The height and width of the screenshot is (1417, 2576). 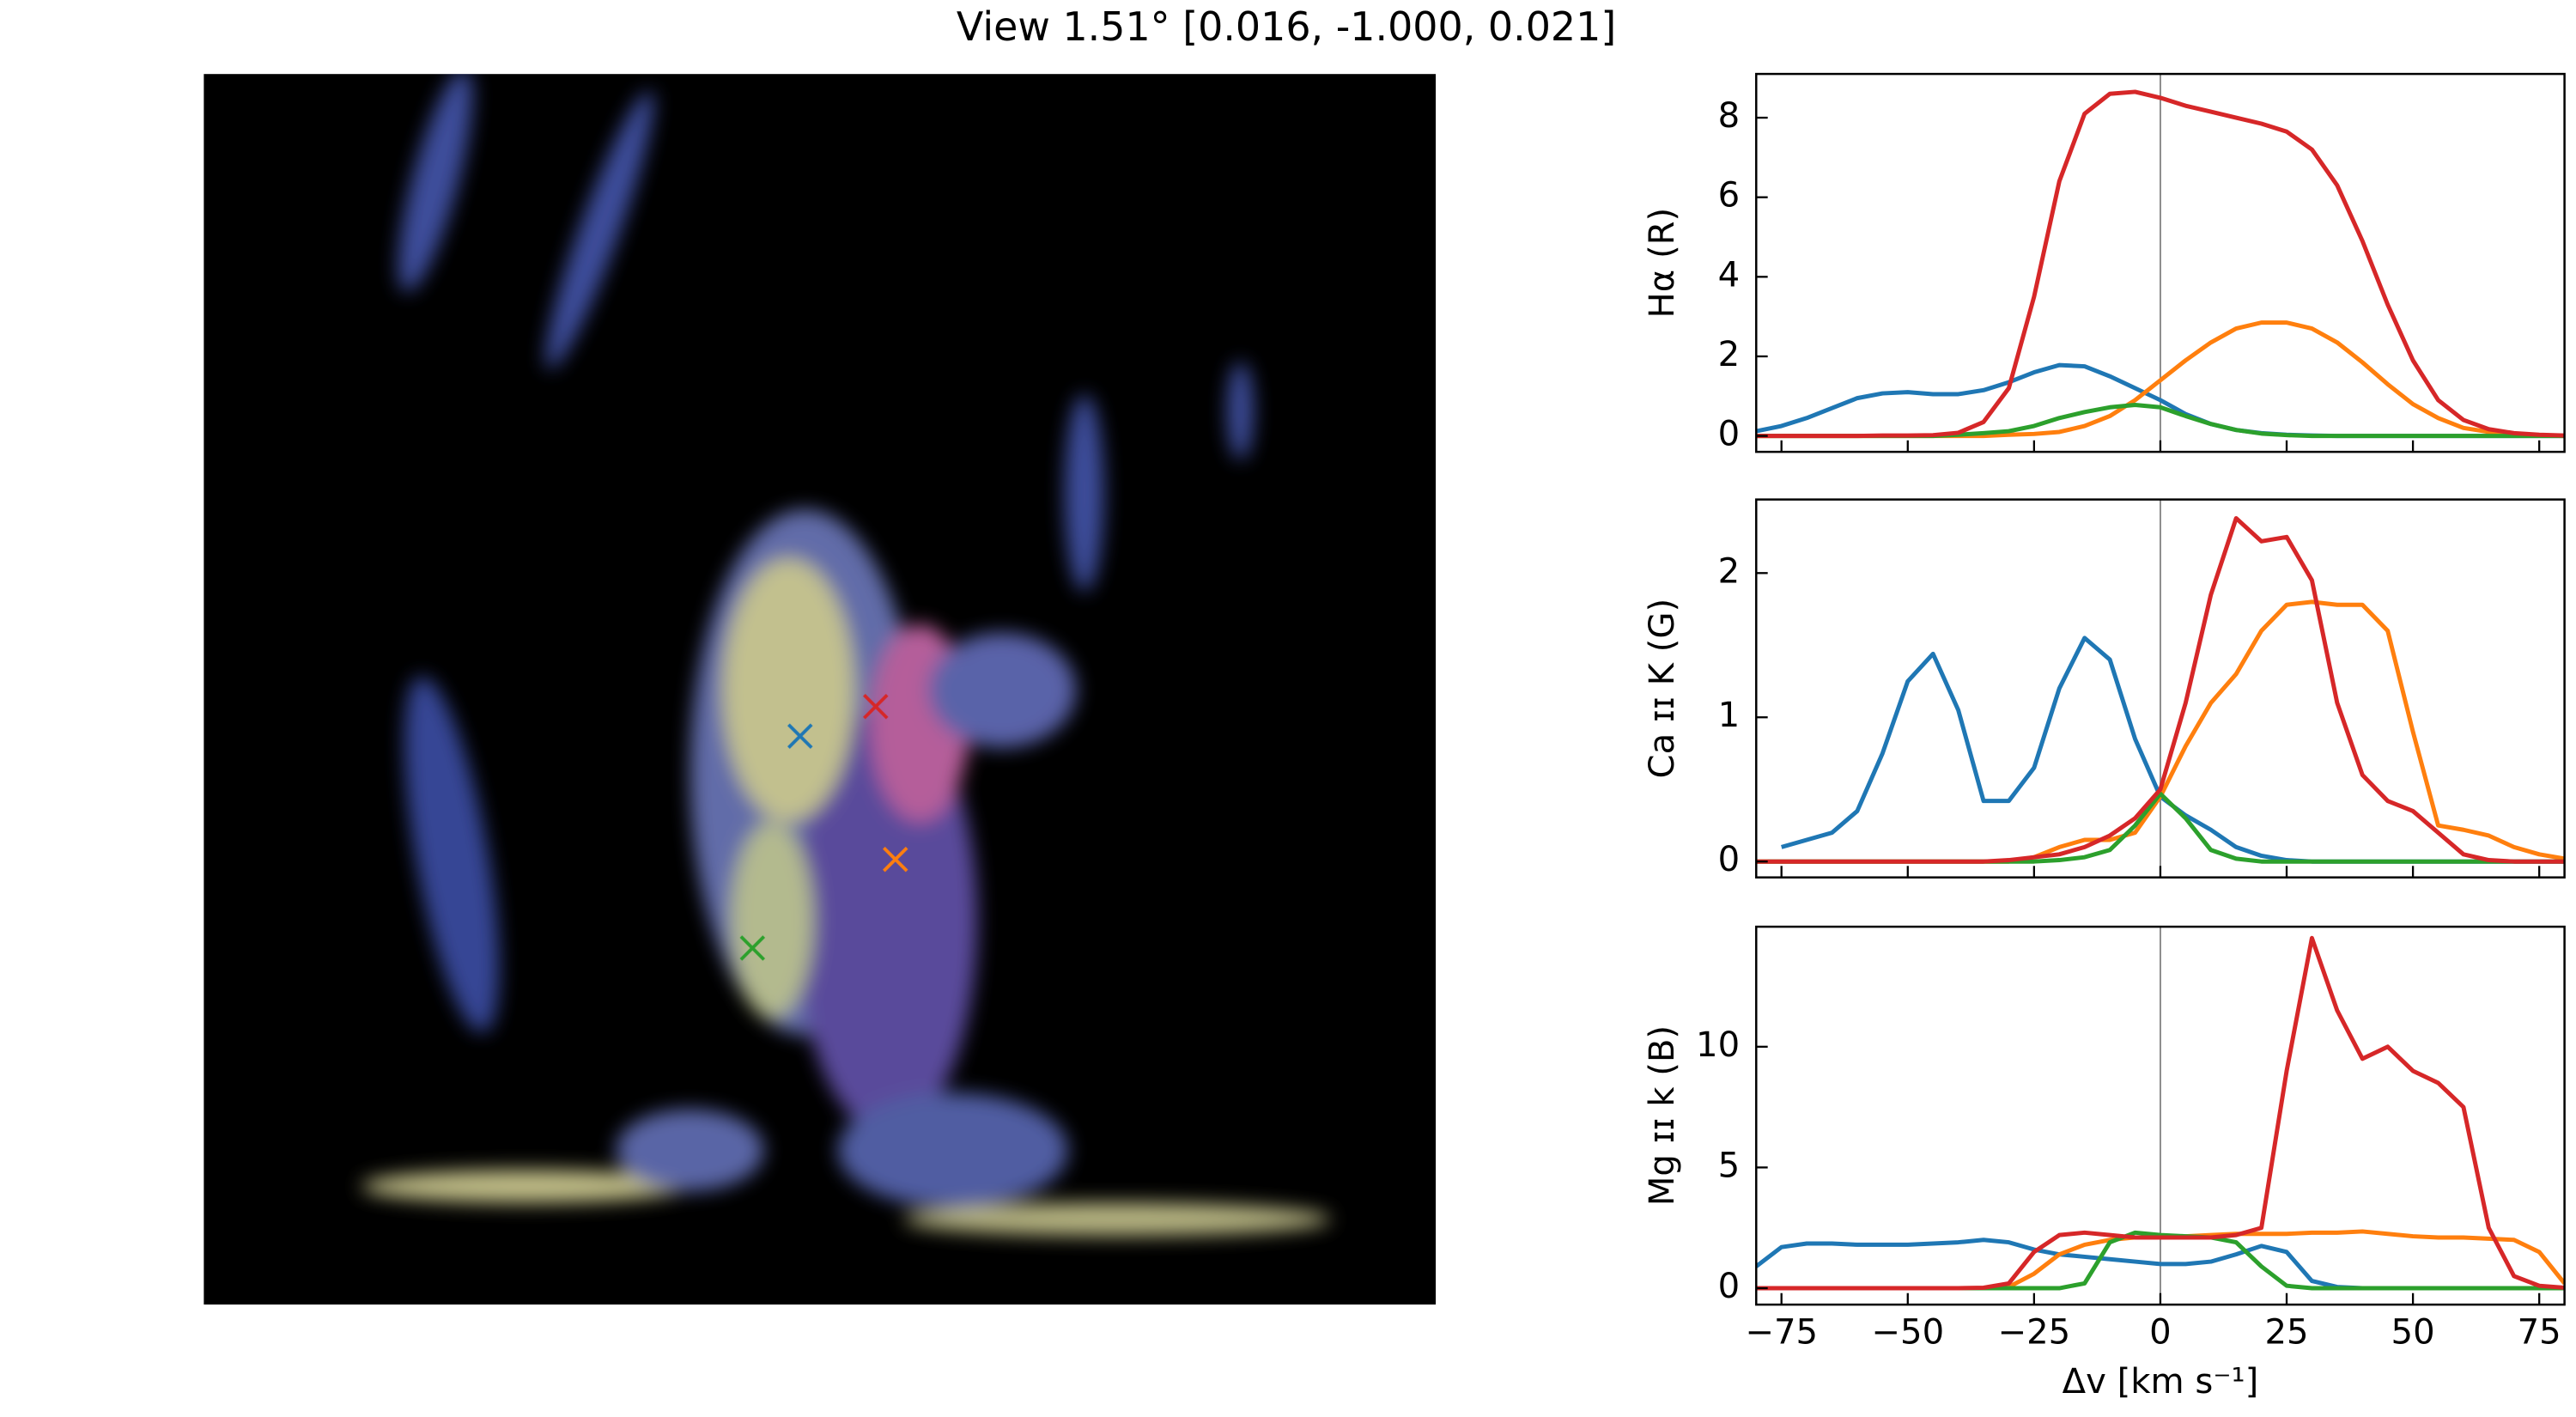 I want to click on y-tick-label: 1, so click(x=1729, y=715).